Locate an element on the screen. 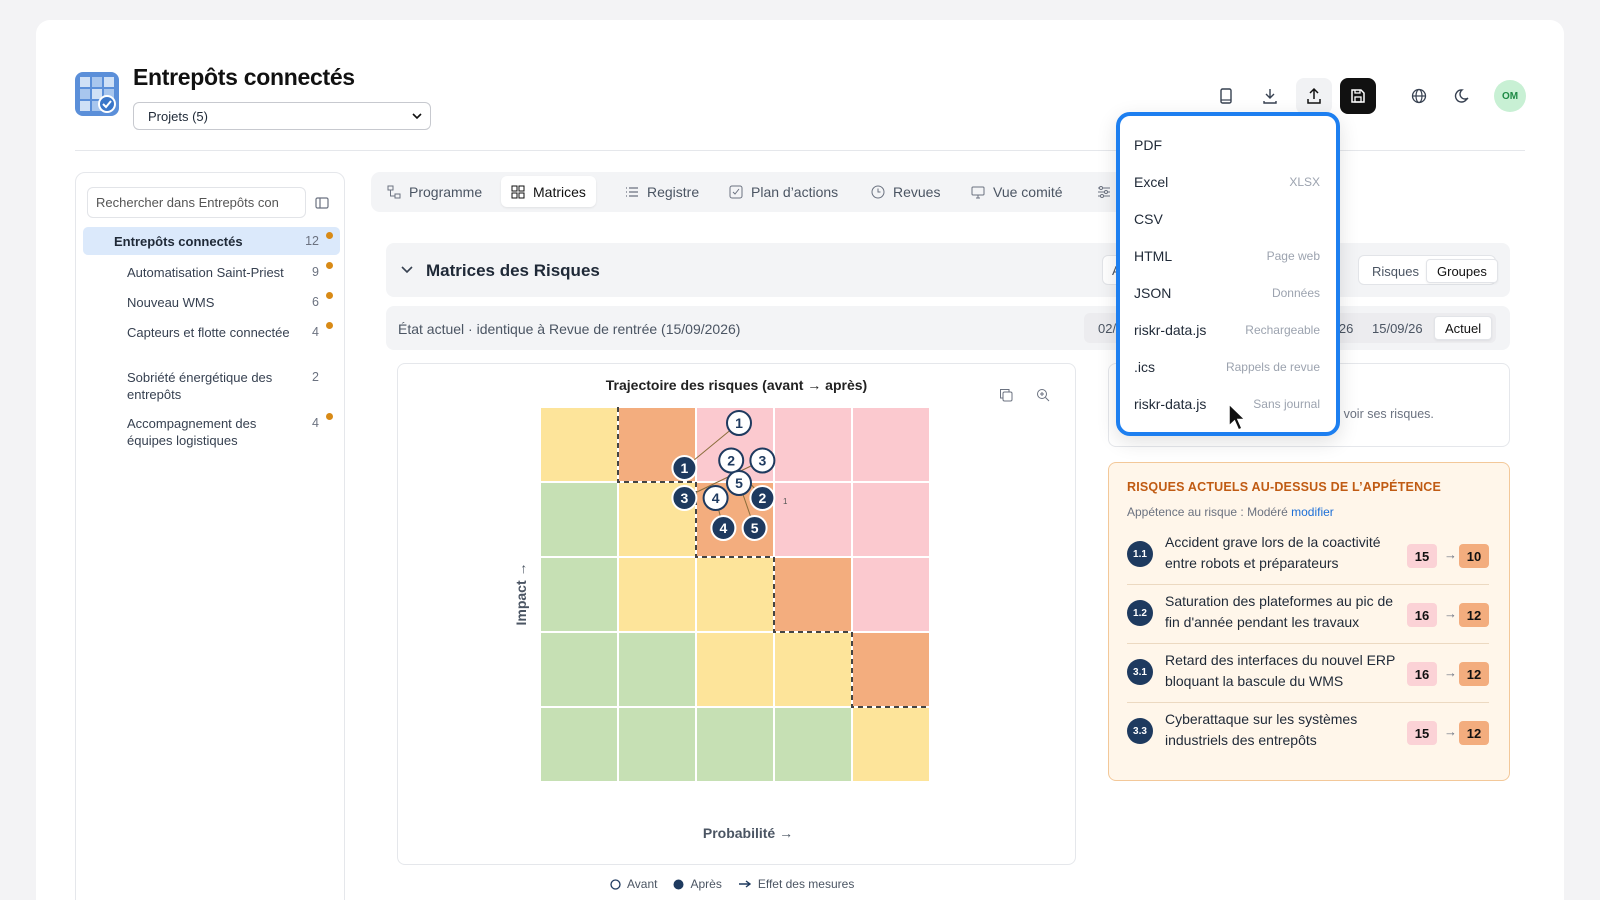  sidebar-item-count: 9 is located at coordinates (315, 272).